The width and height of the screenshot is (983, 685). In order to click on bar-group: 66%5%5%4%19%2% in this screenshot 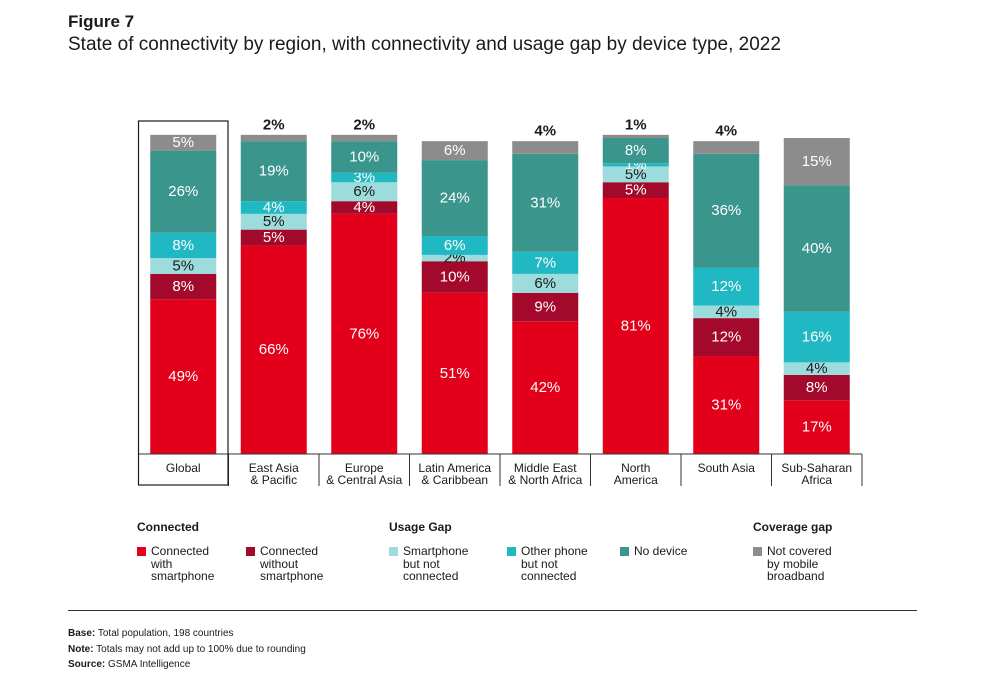, I will do `click(273, 285)`.